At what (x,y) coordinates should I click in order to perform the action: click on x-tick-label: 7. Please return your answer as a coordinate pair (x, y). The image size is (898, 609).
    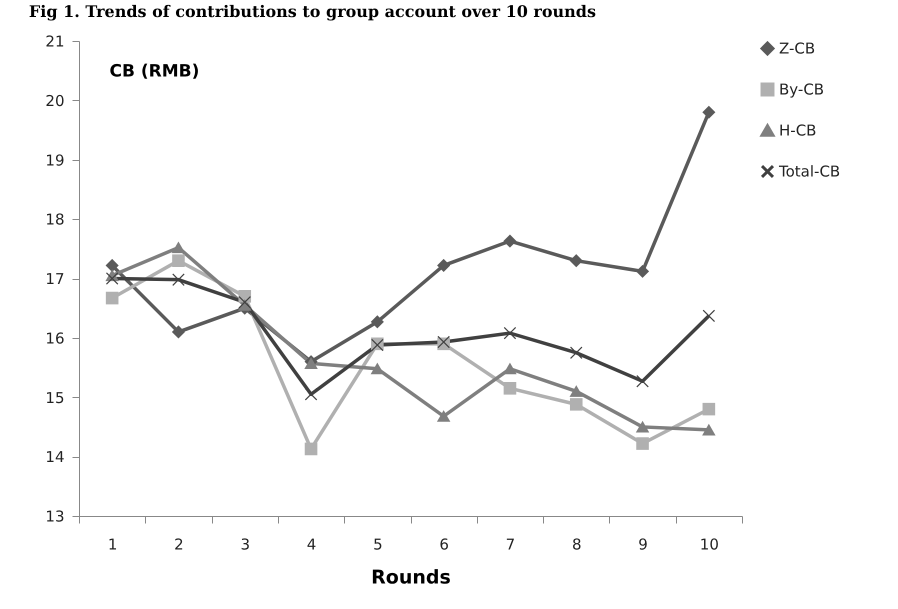
    Looking at the image, I should click on (511, 545).